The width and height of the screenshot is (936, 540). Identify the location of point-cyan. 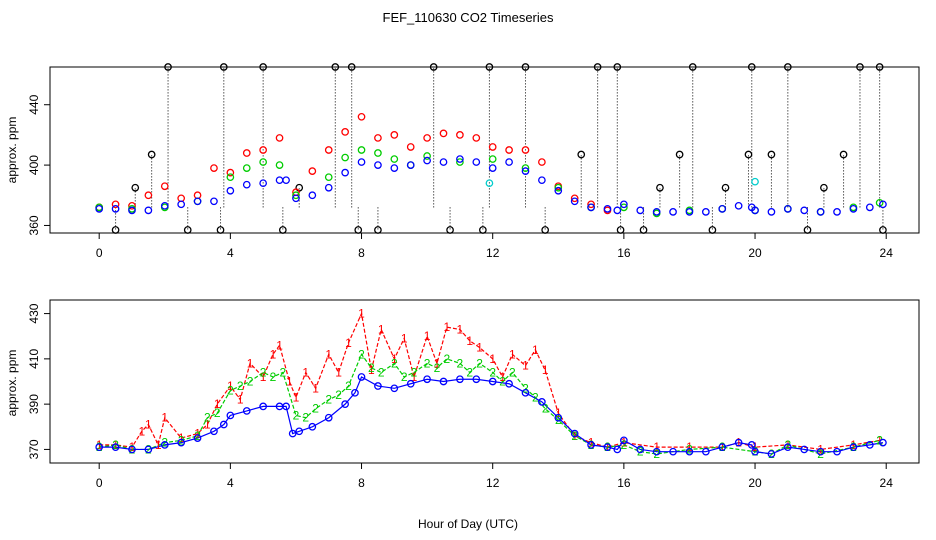
(489, 183).